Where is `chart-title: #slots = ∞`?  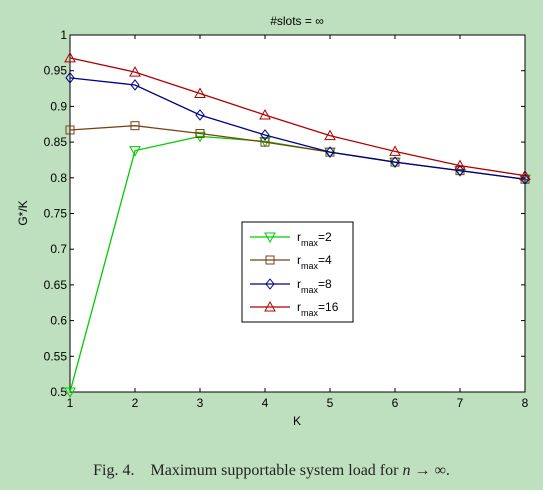
chart-title: #slots = ∞ is located at coordinates (297, 21).